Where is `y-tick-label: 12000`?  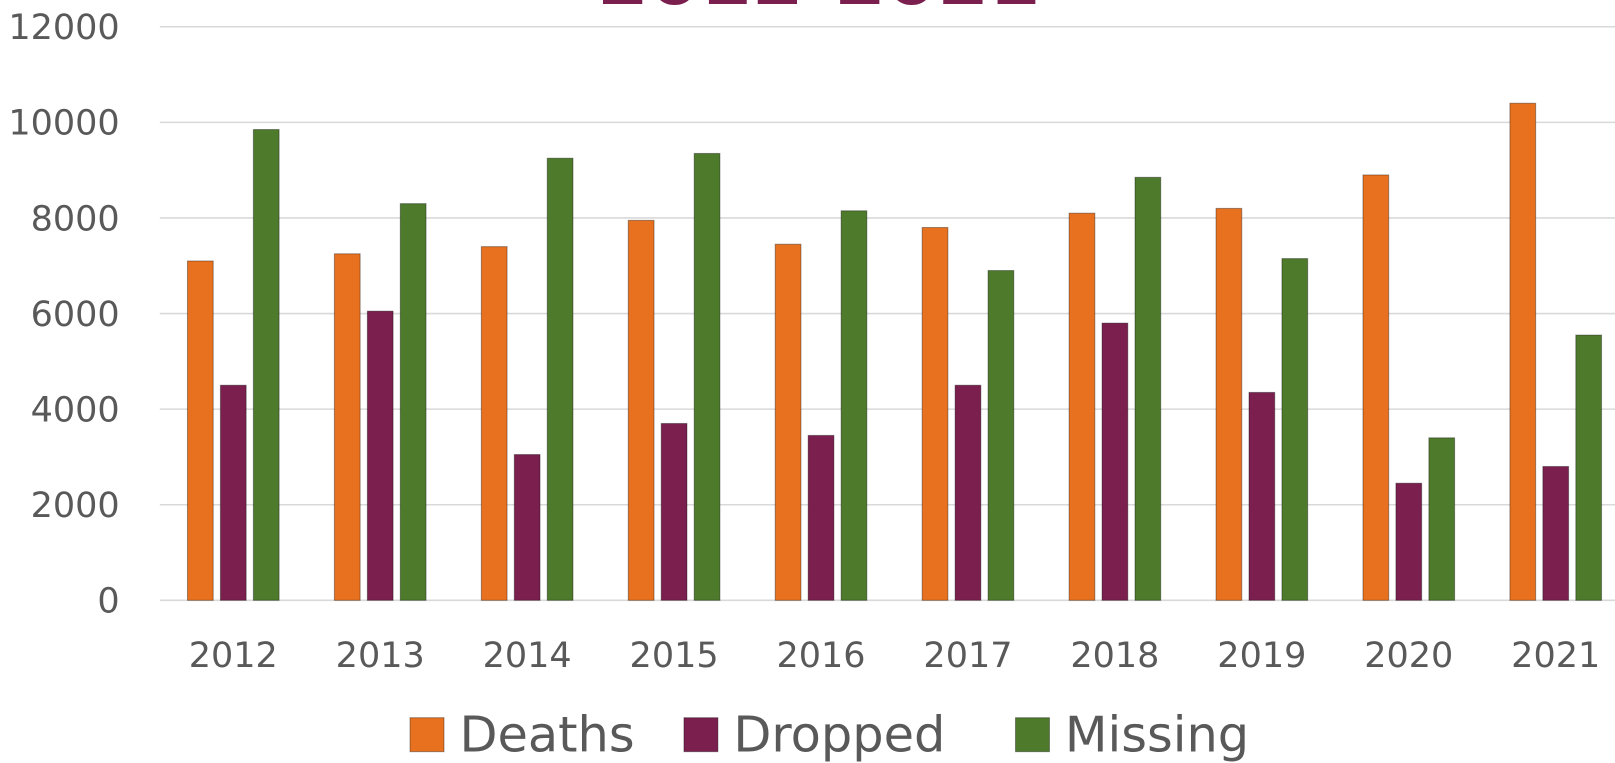
y-tick-label: 12000 is located at coordinates (63, 28).